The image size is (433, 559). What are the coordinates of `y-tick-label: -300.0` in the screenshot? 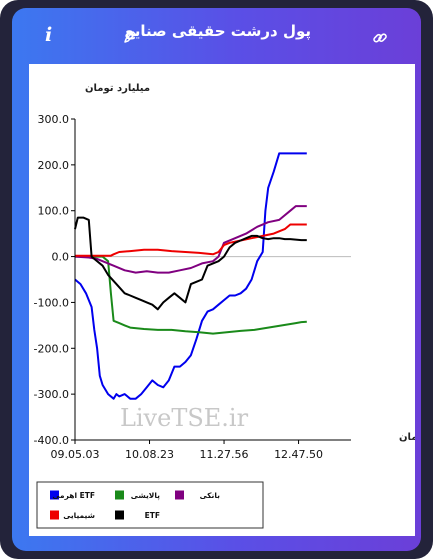 It's located at (51, 394).